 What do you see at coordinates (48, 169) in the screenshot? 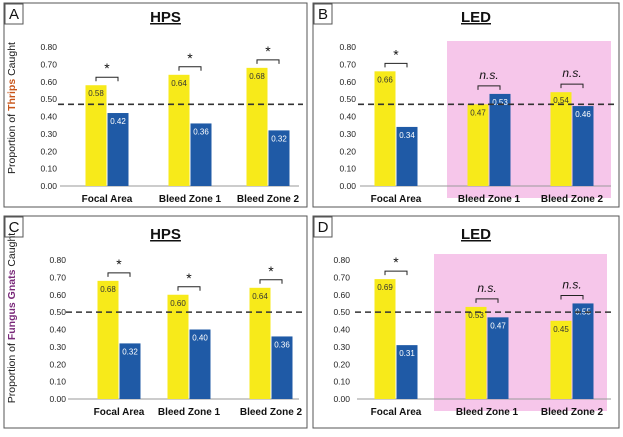
I see `panel-a-ytick: 0.10` at bounding box center [48, 169].